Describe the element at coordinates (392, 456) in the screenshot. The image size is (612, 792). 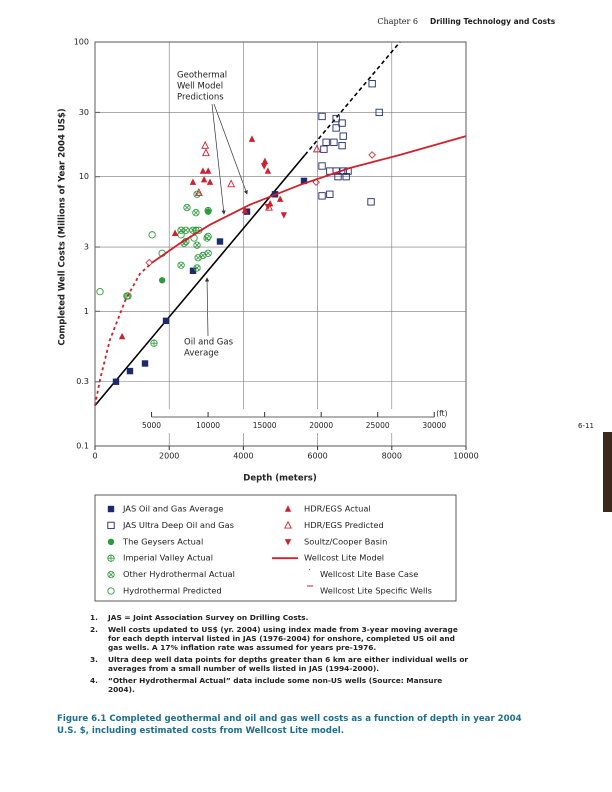
I see `x-tick-label: 8000` at that location.